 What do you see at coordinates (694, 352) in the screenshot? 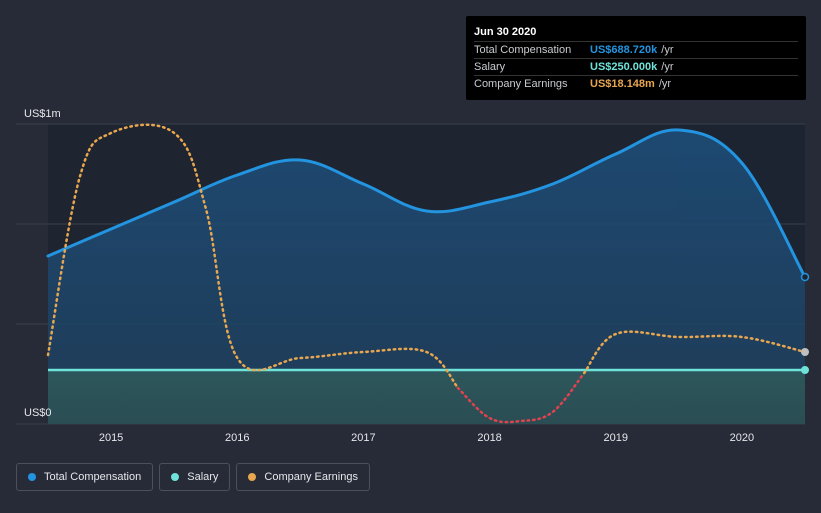
I see `company-earnings-line` at bounding box center [694, 352].